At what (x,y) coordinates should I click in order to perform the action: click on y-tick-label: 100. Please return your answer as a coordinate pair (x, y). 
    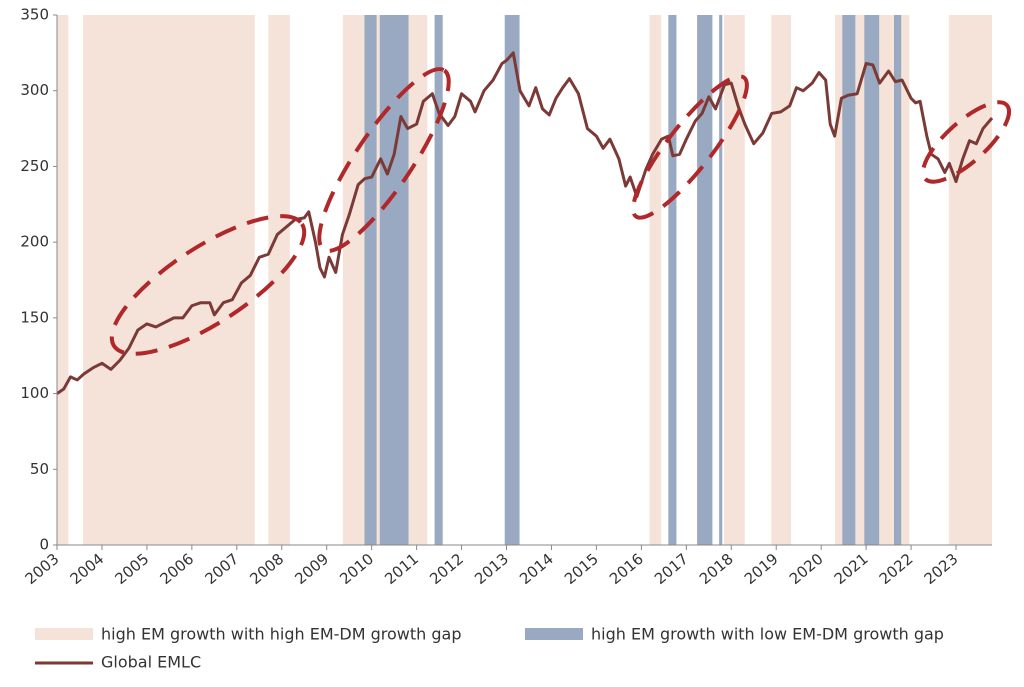
    Looking at the image, I should click on (34, 393).